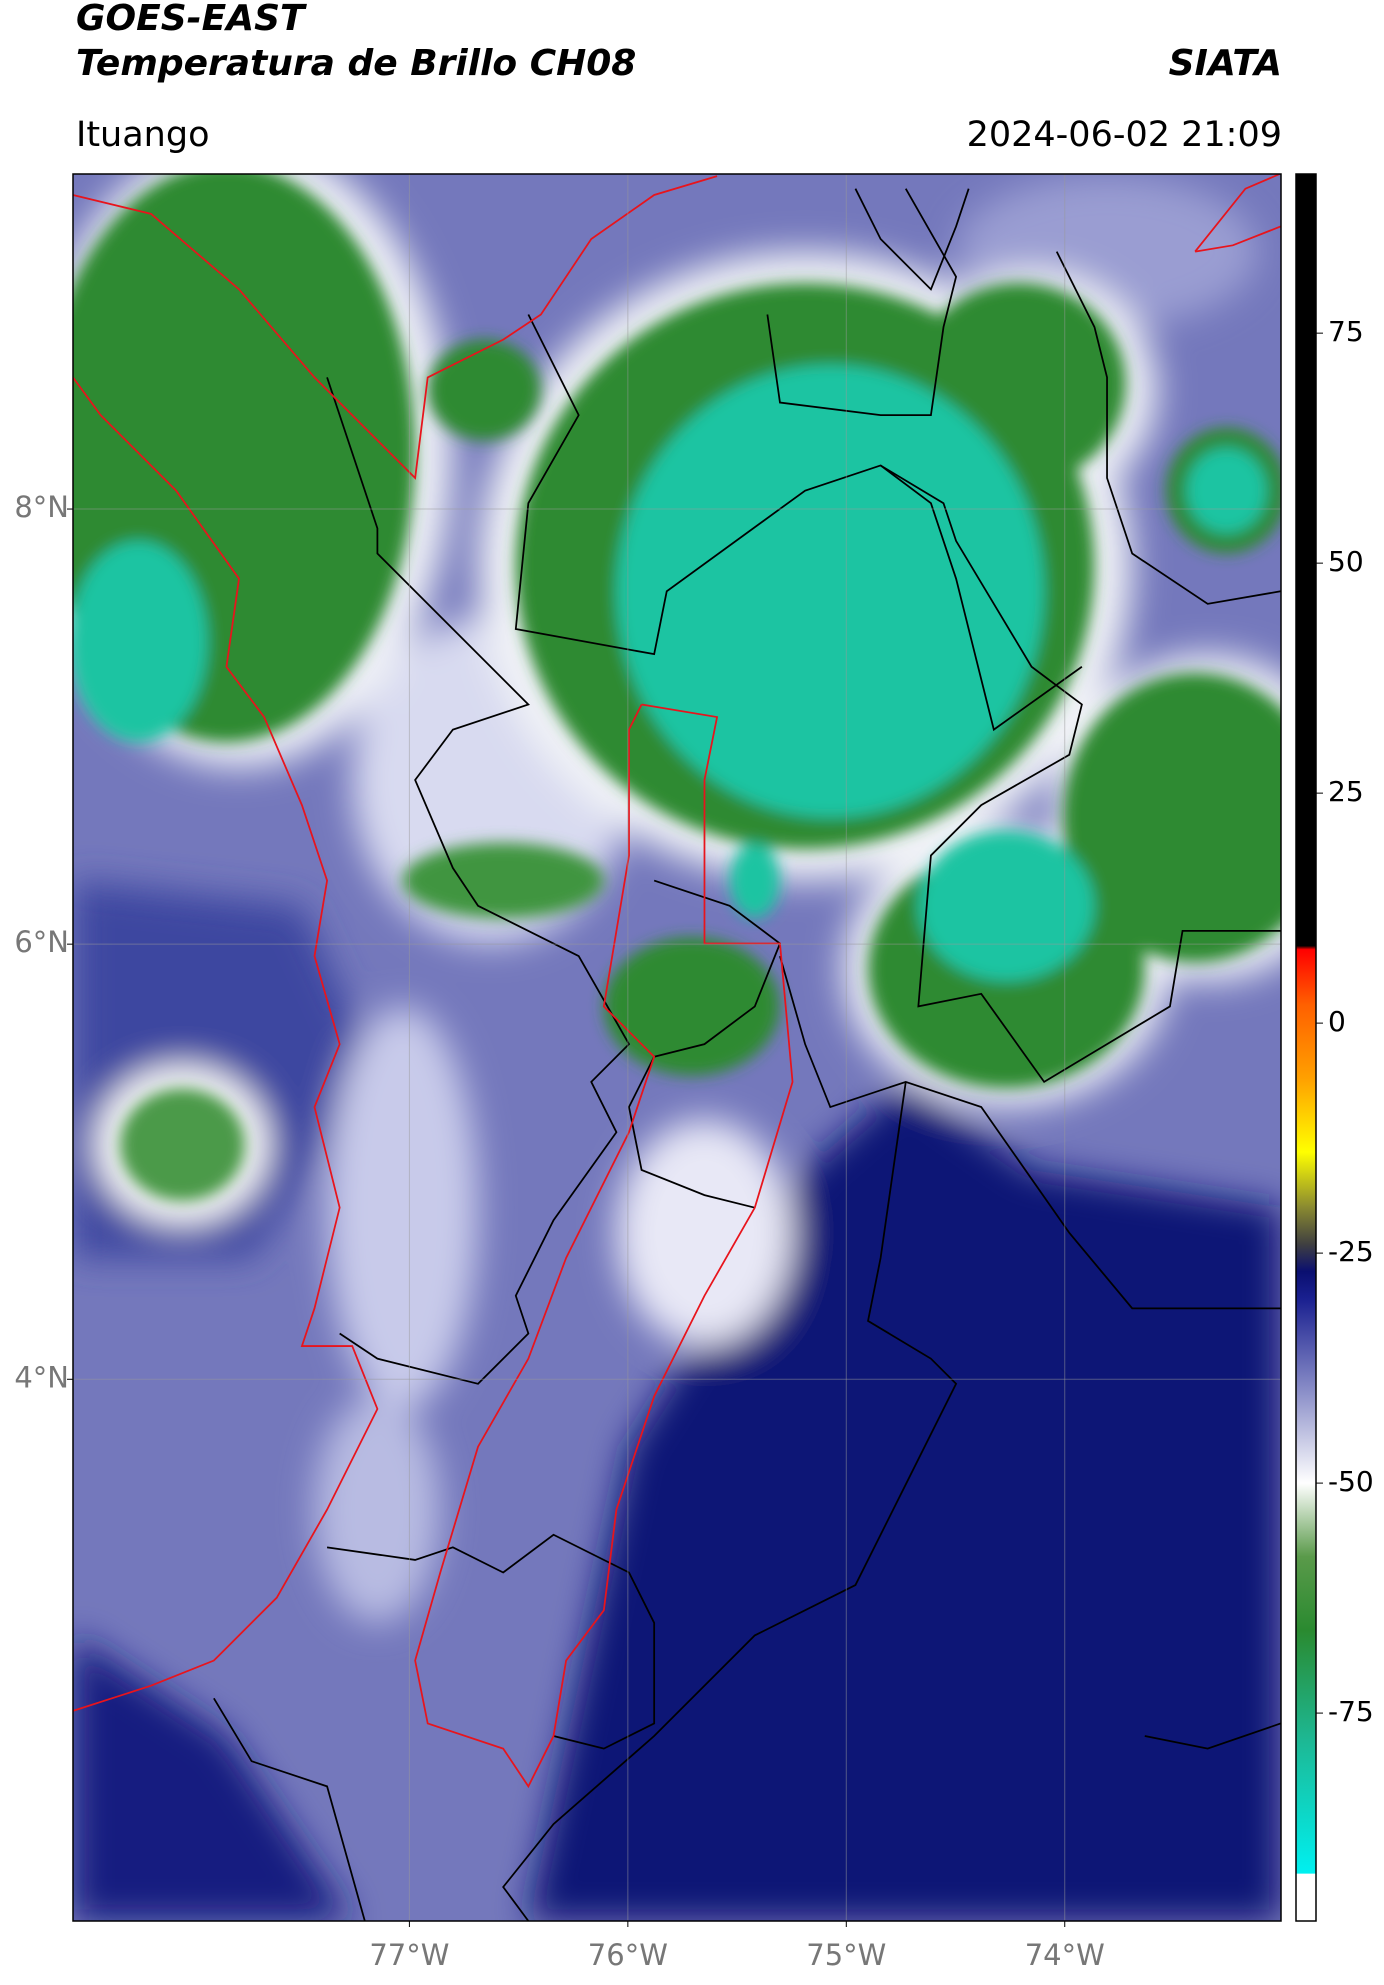 The image size is (1384, 1985). What do you see at coordinates (1346, 331) in the screenshot?
I see `colorbar-tick-label: 75` at bounding box center [1346, 331].